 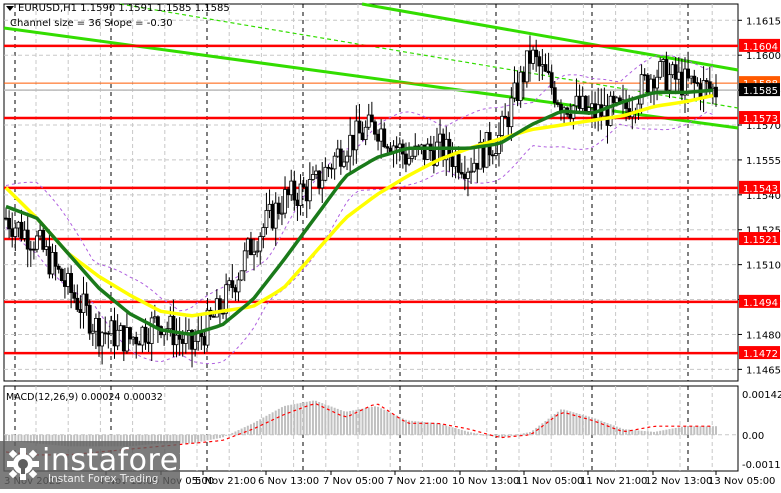 I want to click on y-axis-tick-label: 1.1465, so click(x=763, y=370).